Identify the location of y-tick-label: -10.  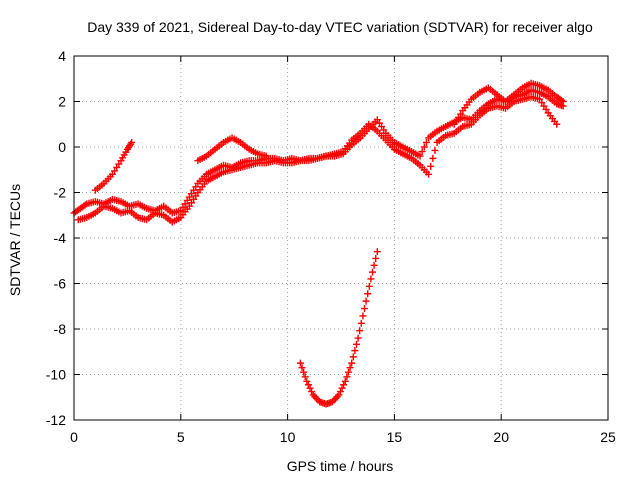
(56, 375).